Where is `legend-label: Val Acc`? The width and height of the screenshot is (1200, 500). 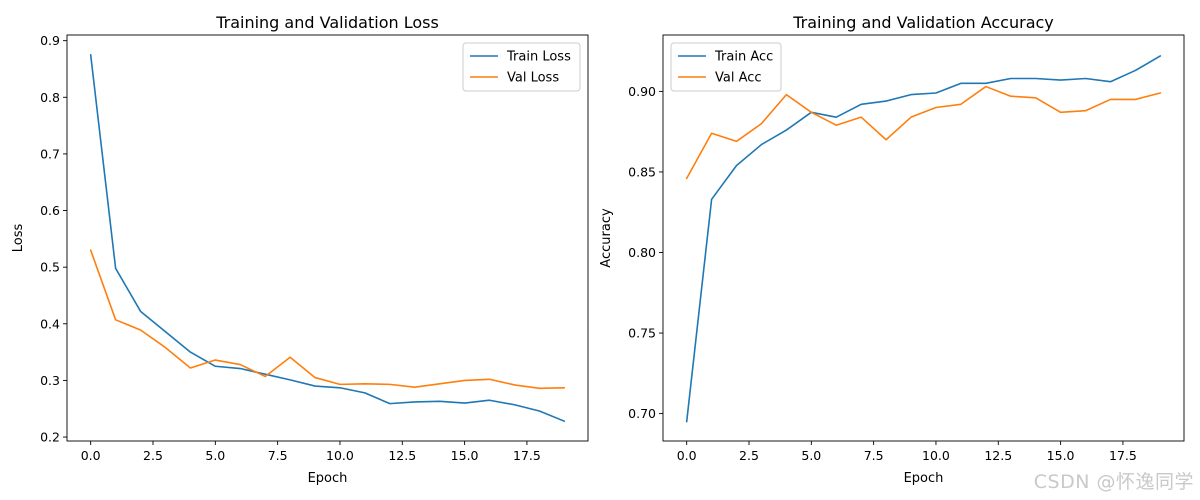 legend-label: Val Acc is located at coordinates (738, 78).